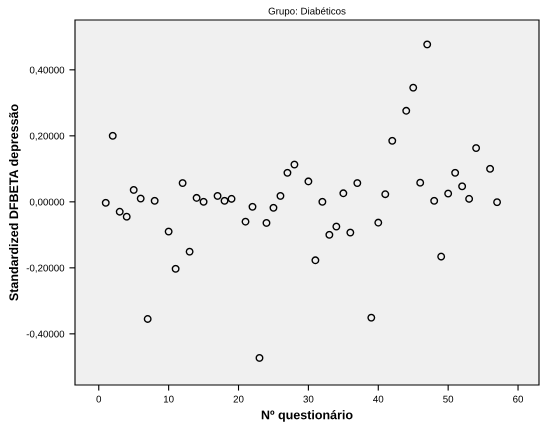  Describe the element at coordinates (378, 399) in the screenshot. I see `x-tick-label: 40` at that location.